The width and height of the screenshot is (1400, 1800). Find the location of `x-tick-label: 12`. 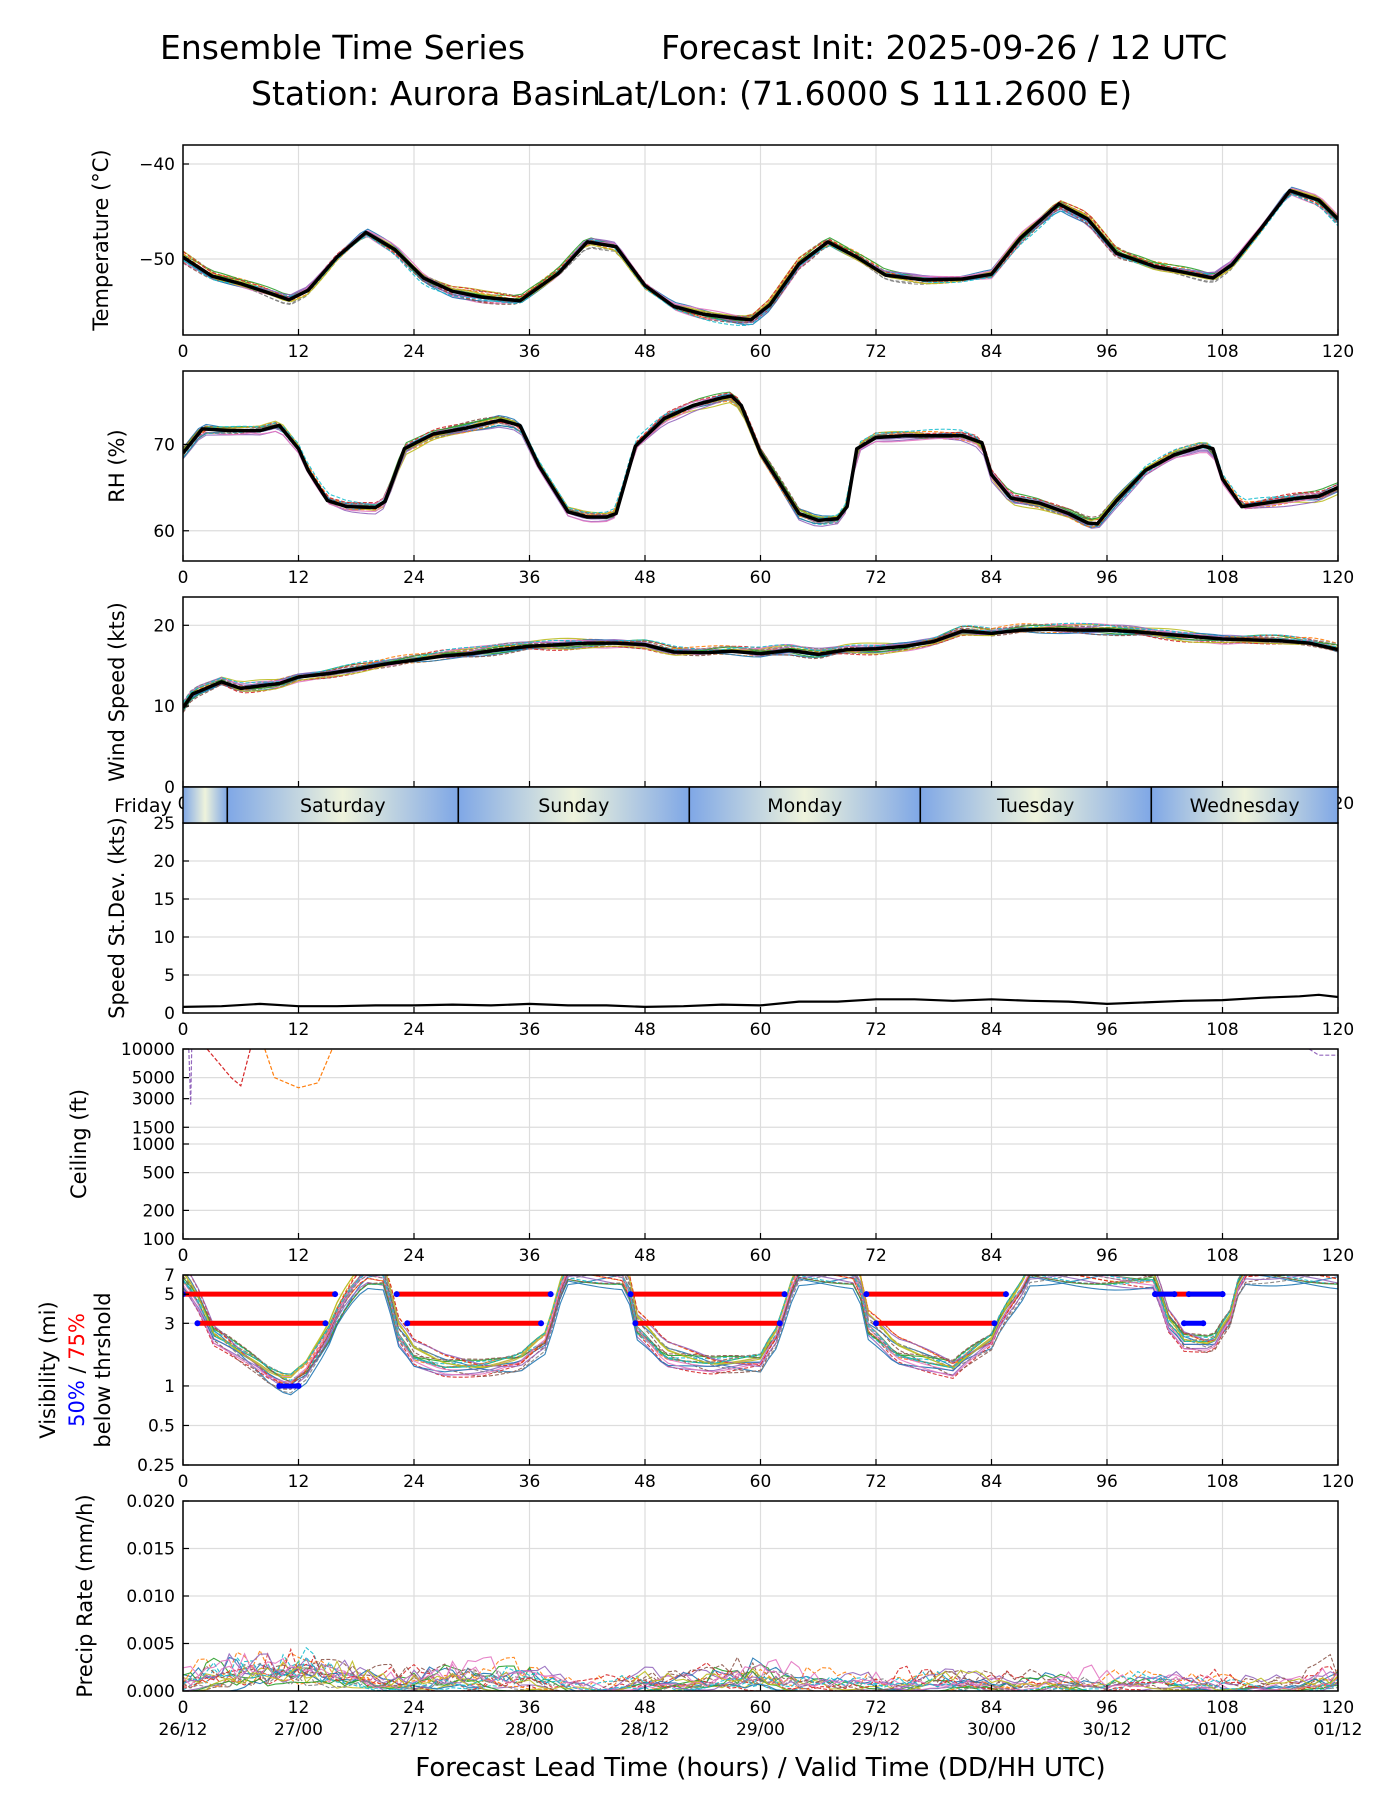

x-tick-label: 12 is located at coordinates (299, 1482).